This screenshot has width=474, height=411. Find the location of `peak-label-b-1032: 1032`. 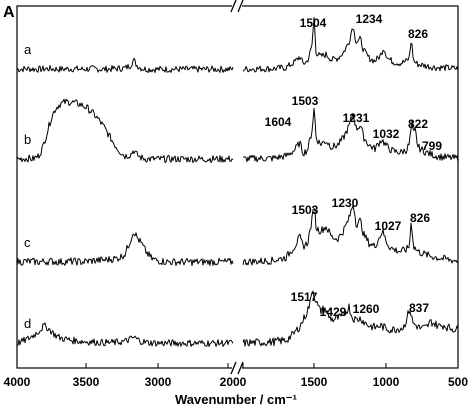

peak-label-b-1032: 1032 is located at coordinates (386, 134).